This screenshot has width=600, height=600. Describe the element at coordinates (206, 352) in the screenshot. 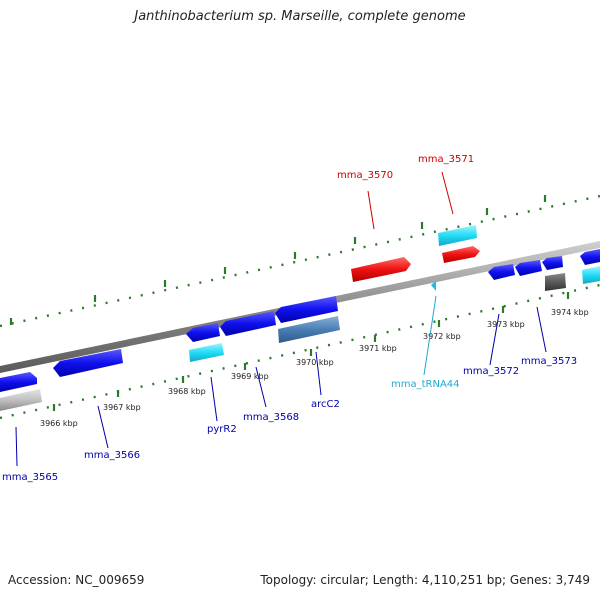

I see `gene-pyrR2` at that location.